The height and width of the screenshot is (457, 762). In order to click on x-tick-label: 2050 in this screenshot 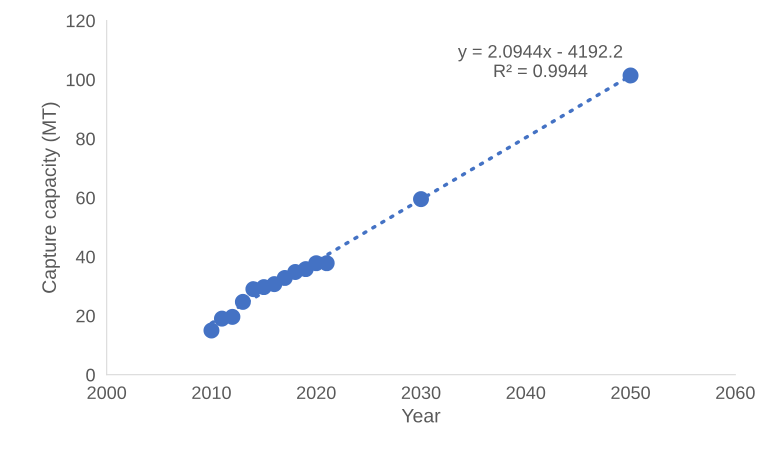, I will do `click(630, 393)`.